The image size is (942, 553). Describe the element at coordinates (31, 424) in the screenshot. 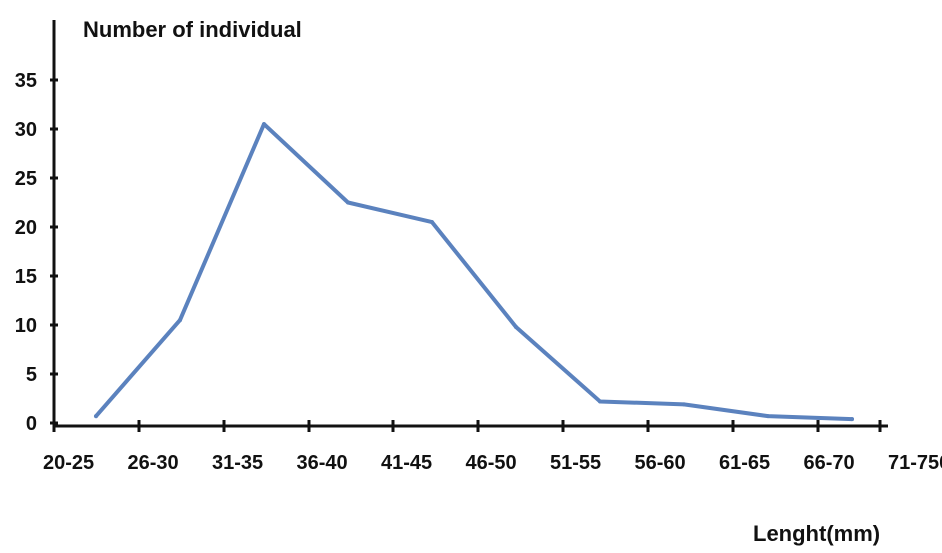

I see `y-tick-label: 0` at that location.